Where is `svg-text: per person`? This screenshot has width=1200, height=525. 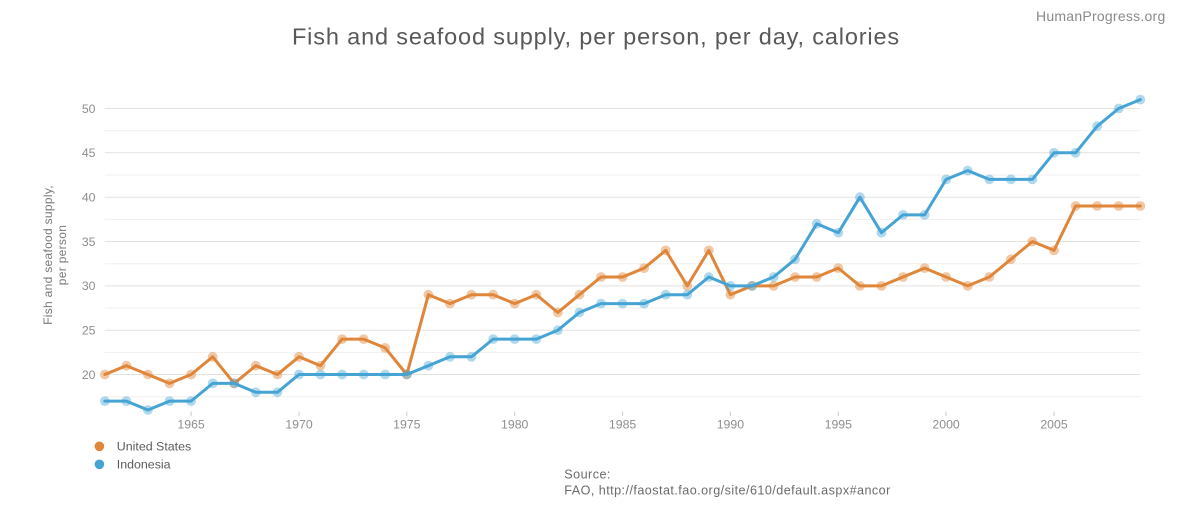 svg-text: per person is located at coordinates (62, 255).